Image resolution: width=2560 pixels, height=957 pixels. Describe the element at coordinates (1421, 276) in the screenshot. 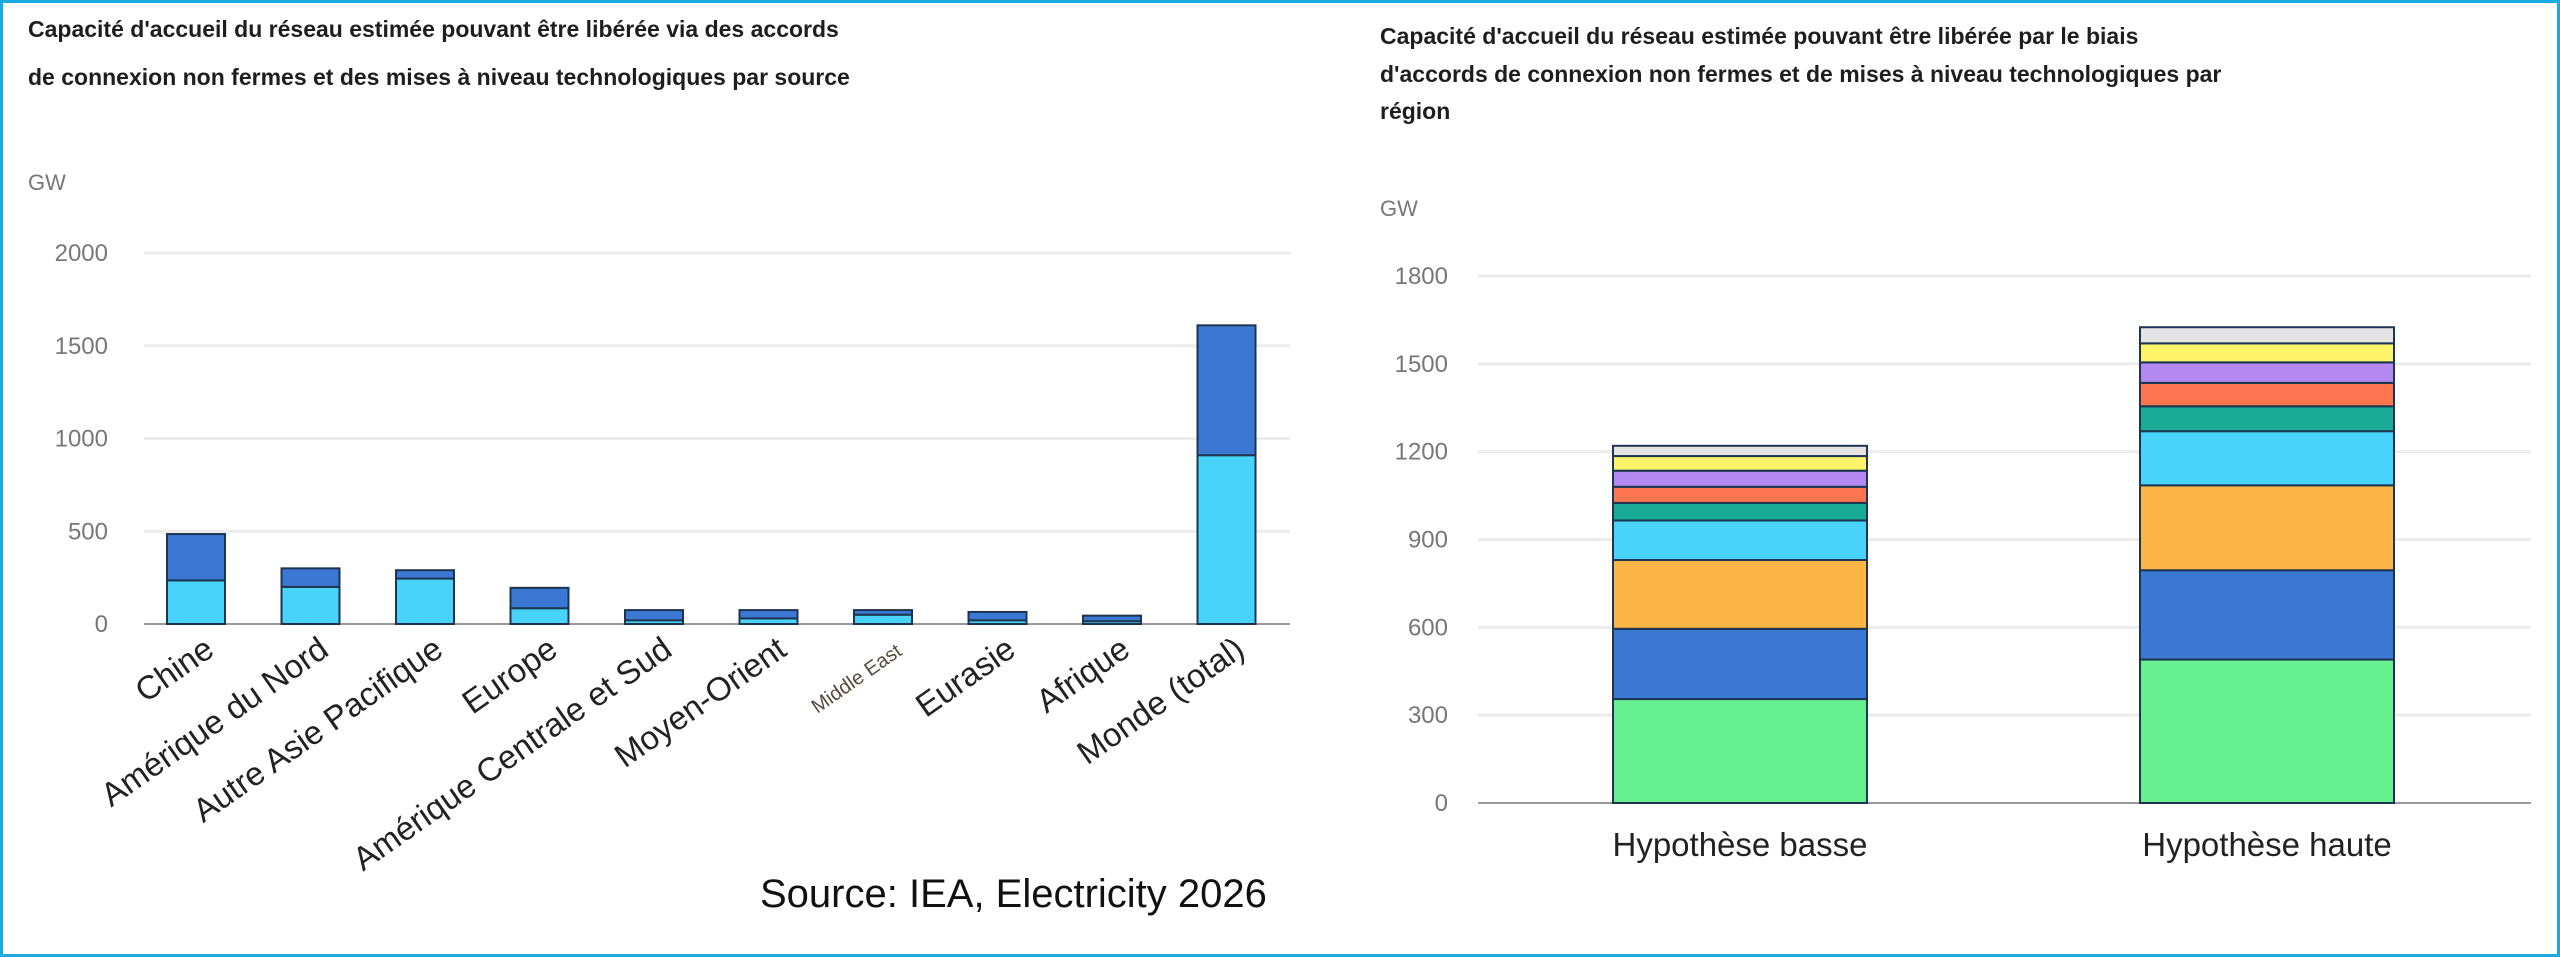

I see `y-tick-label: 1800` at that location.